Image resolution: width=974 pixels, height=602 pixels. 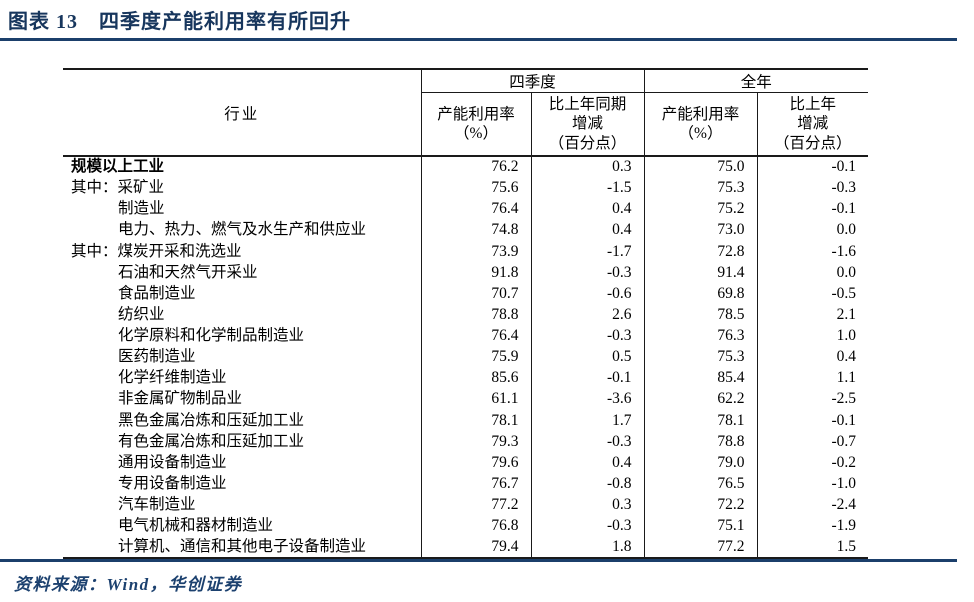 What do you see at coordinates (242, 230) in the screenshot?
I see `industry-label-cell: 电力、热力、燃气及水生产和供应业` at bounding box center [242, 230].